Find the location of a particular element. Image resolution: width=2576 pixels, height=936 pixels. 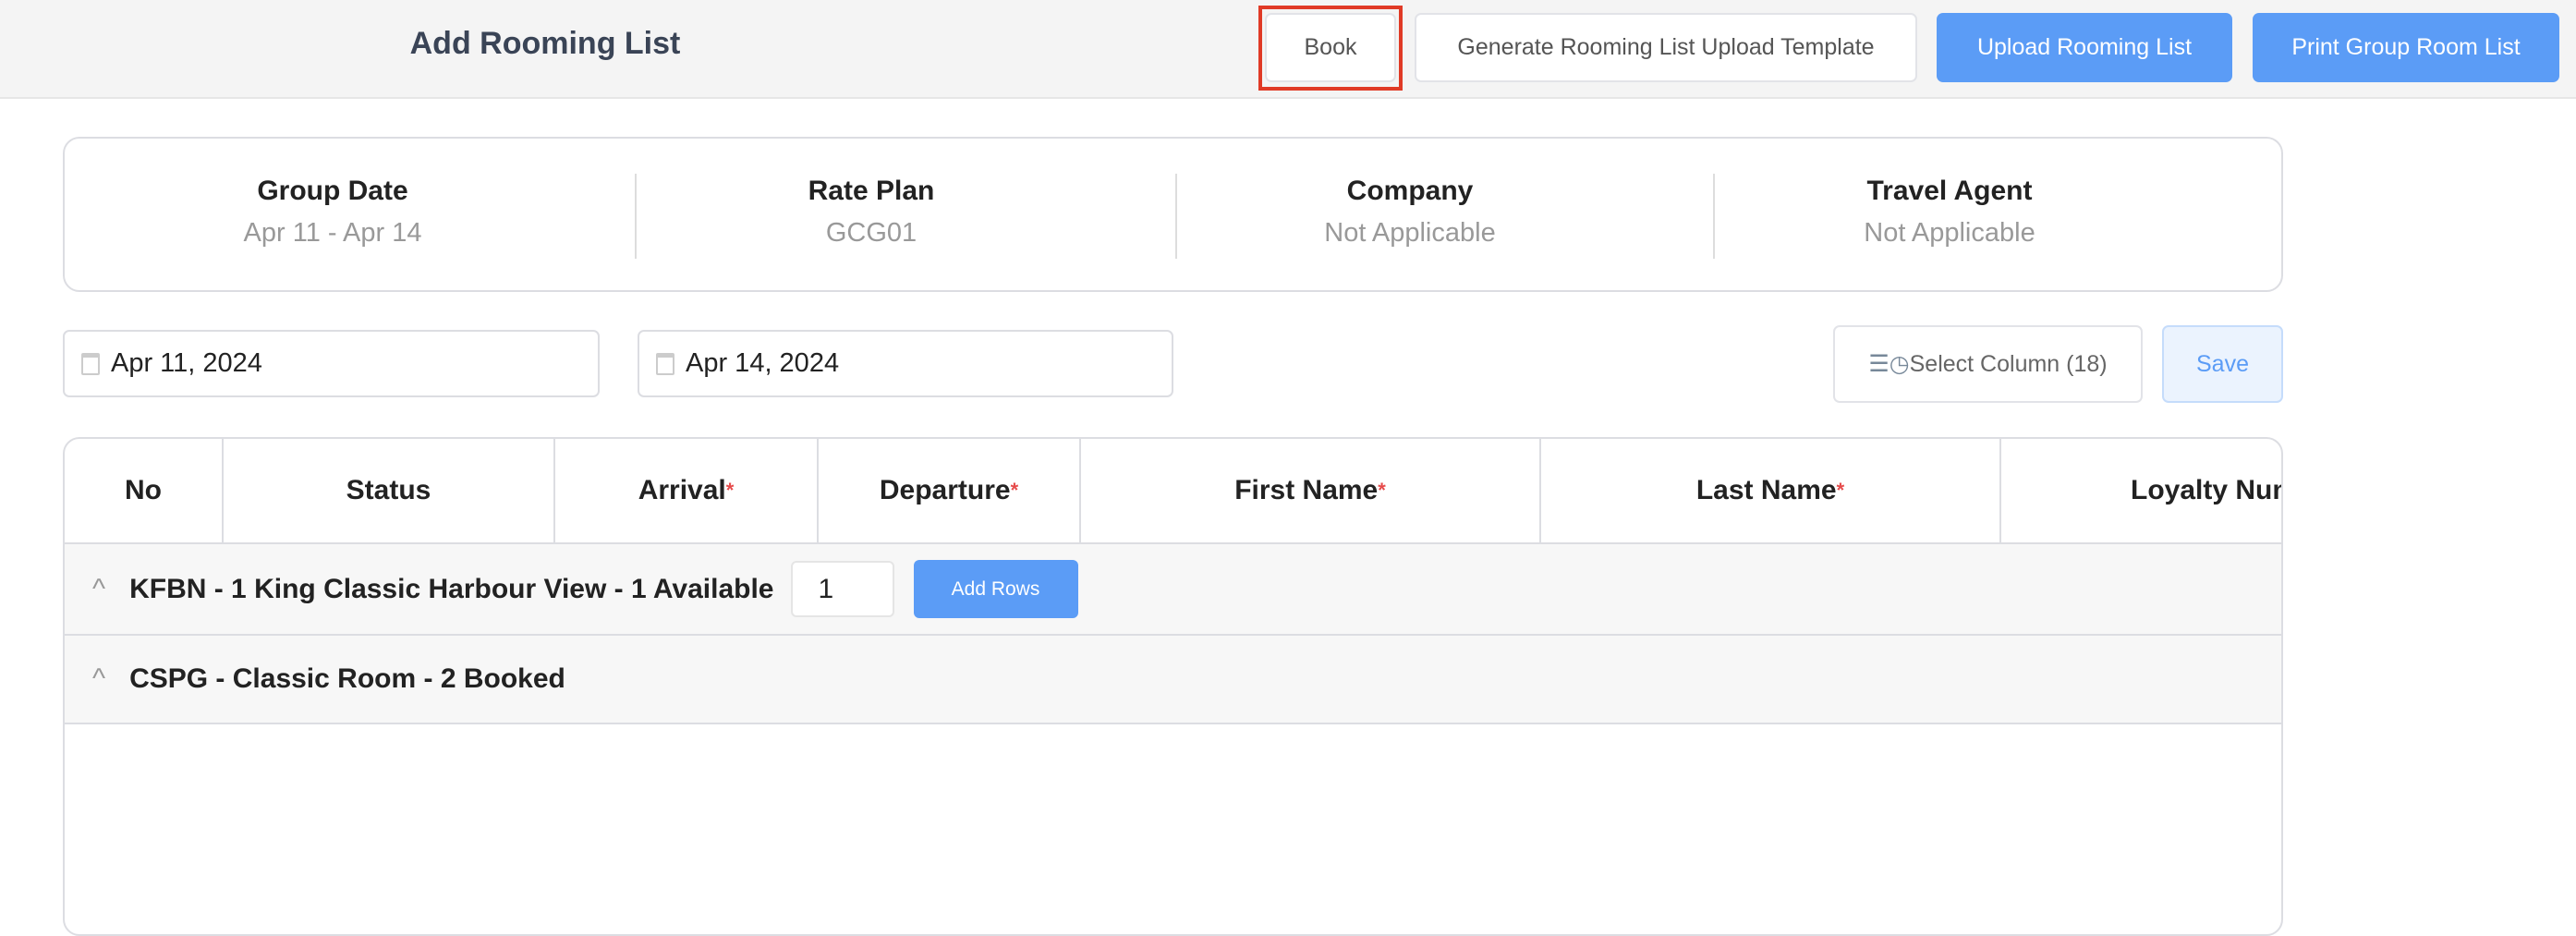

group-label: CSPG - Classic Room - 2 Booked is located at coordinates (347, 678).